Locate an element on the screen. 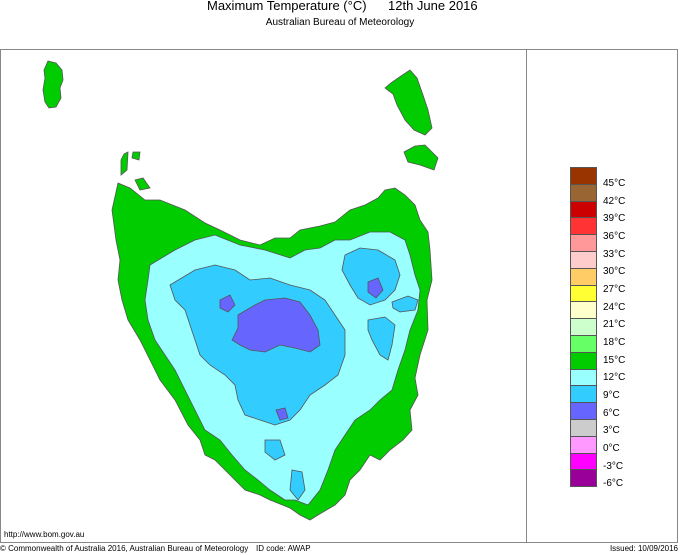 This screenshot has width=680, height=555. legend-label: 24°C is located at coordinates (614, 307).